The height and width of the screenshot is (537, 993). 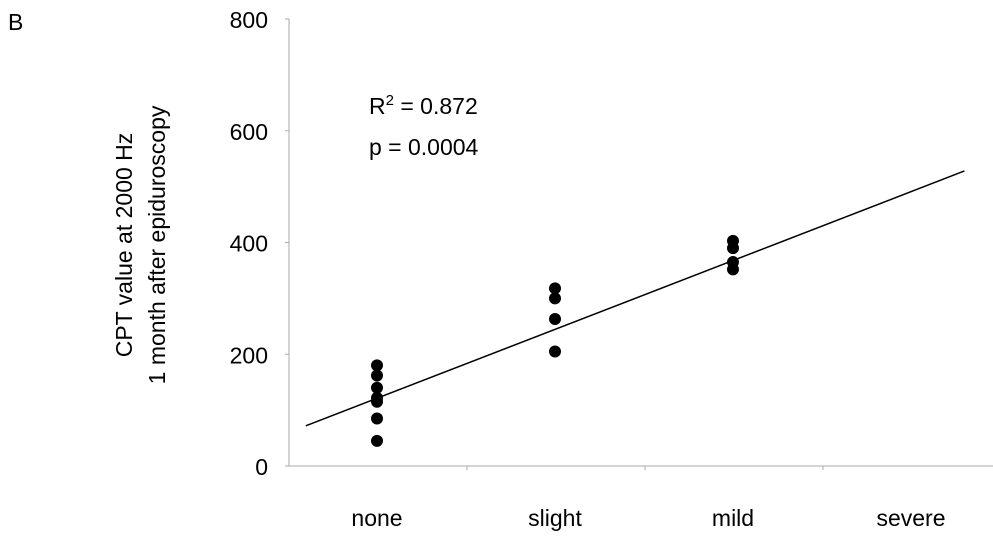 I want to click on y-tick-label: 800, so click(x=249, y=20).